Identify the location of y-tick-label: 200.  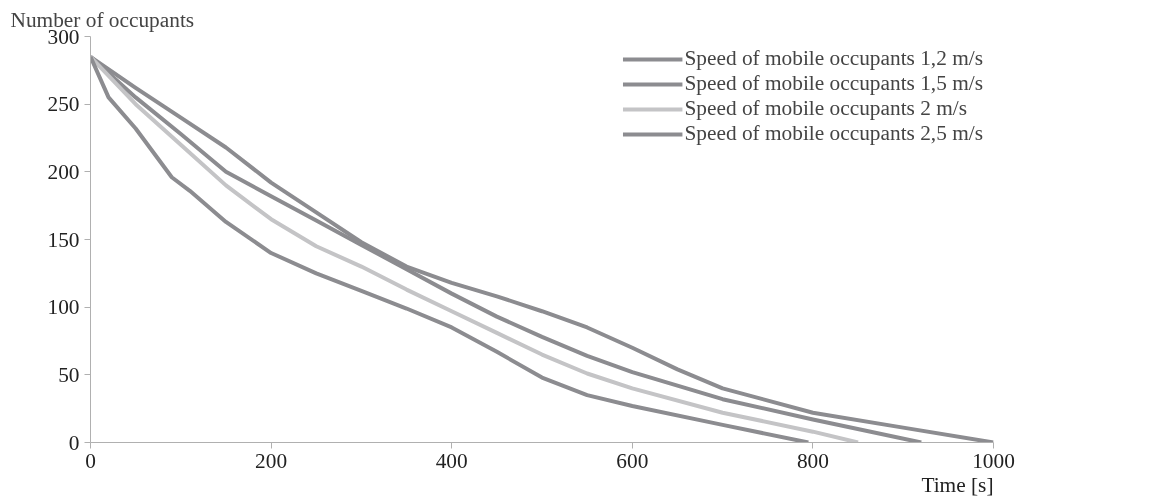
(63, 171).